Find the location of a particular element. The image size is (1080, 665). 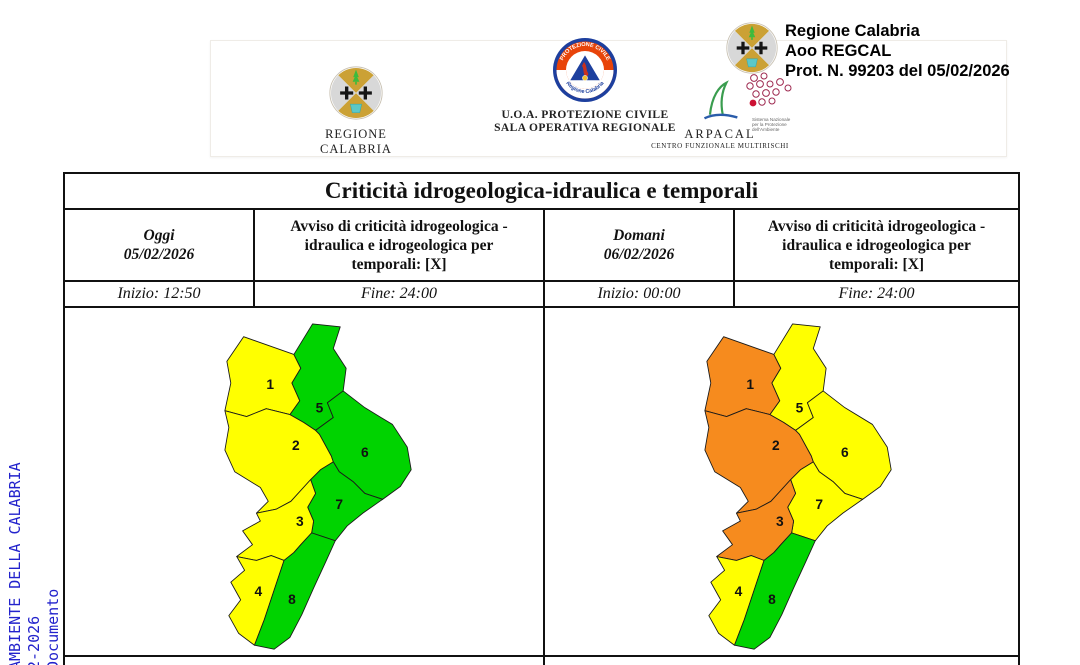

calabria-map-domani: 1 2 3 4 5 6 7 8 is located at coordinates (798, 486).